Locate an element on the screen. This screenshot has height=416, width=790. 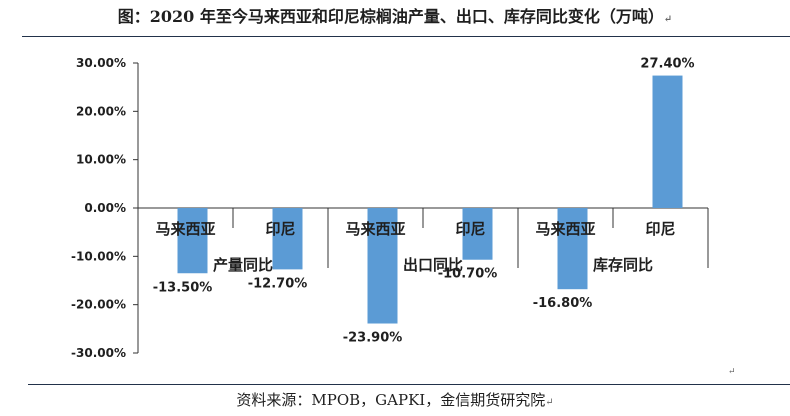
source-note-text: 资料来源：MPOB，GAPKI，金信期货研究院 is located at coordinates (391, 400).